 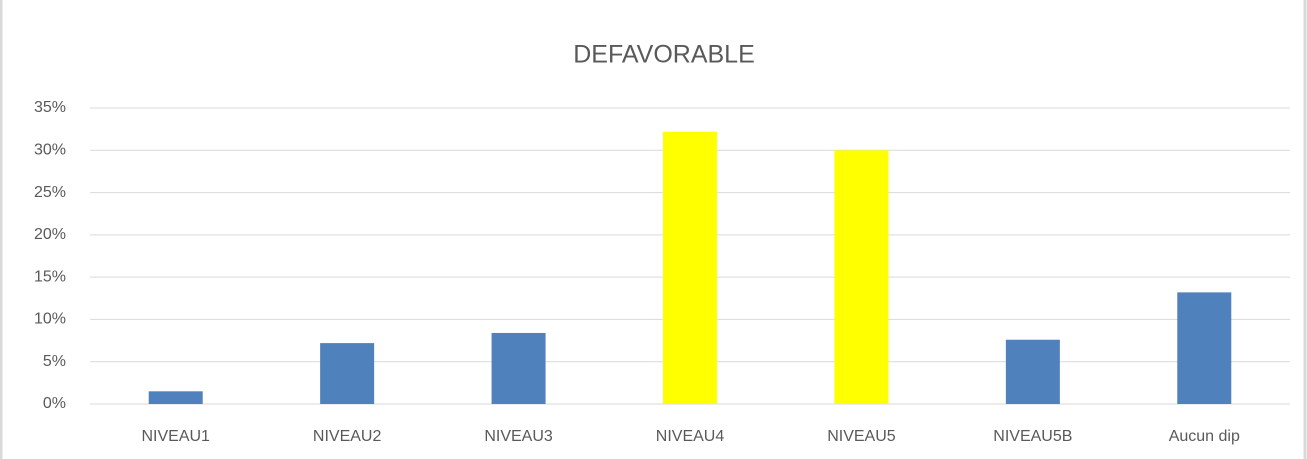 What do you see at coordinates (54, 361) in the screenshot?
I see `y-tick-label: 5%` at bounding box center [54, 361].